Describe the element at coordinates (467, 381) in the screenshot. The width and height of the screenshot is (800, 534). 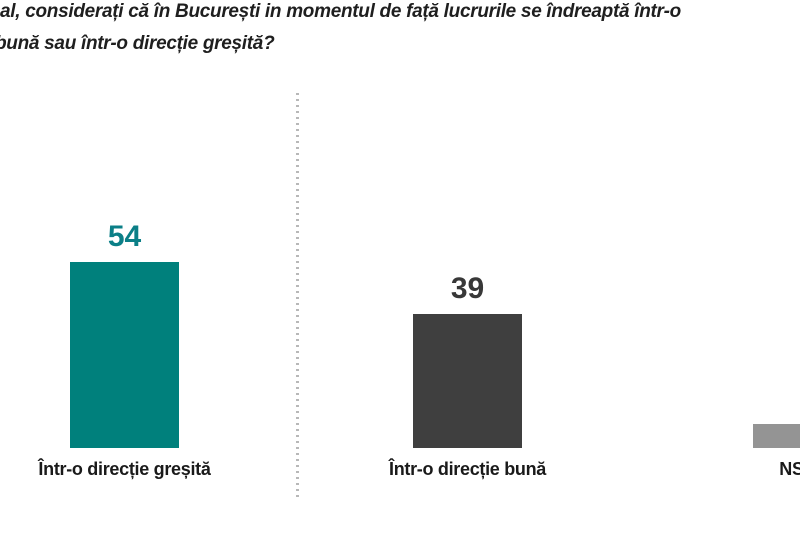
I see `bar-buna` at that location.